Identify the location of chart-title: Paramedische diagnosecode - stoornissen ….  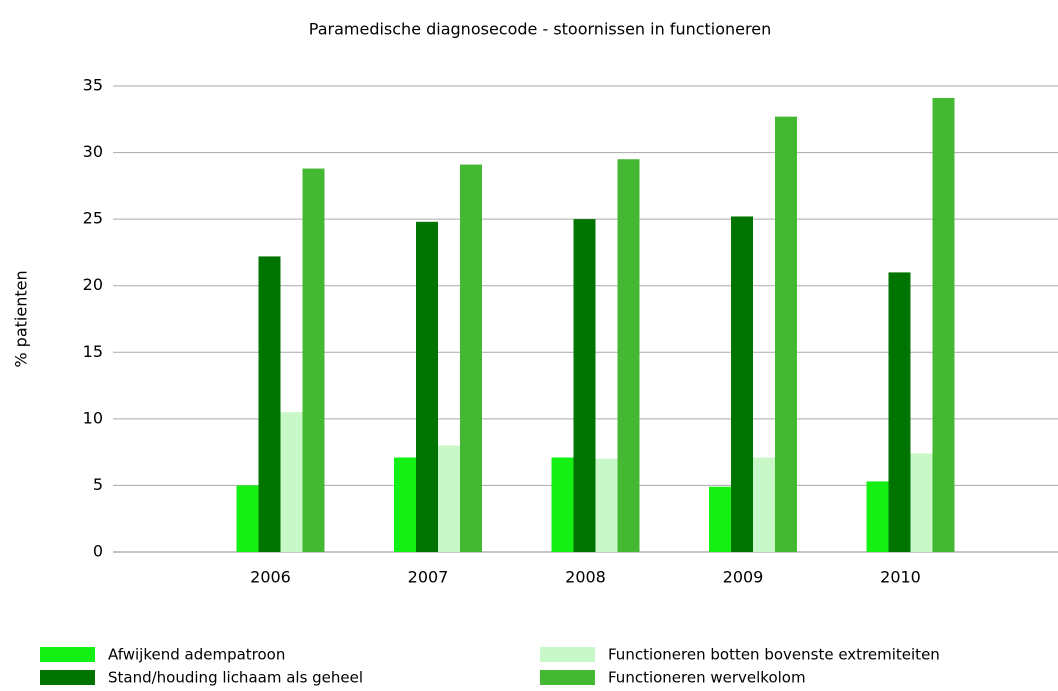
(540, 29).